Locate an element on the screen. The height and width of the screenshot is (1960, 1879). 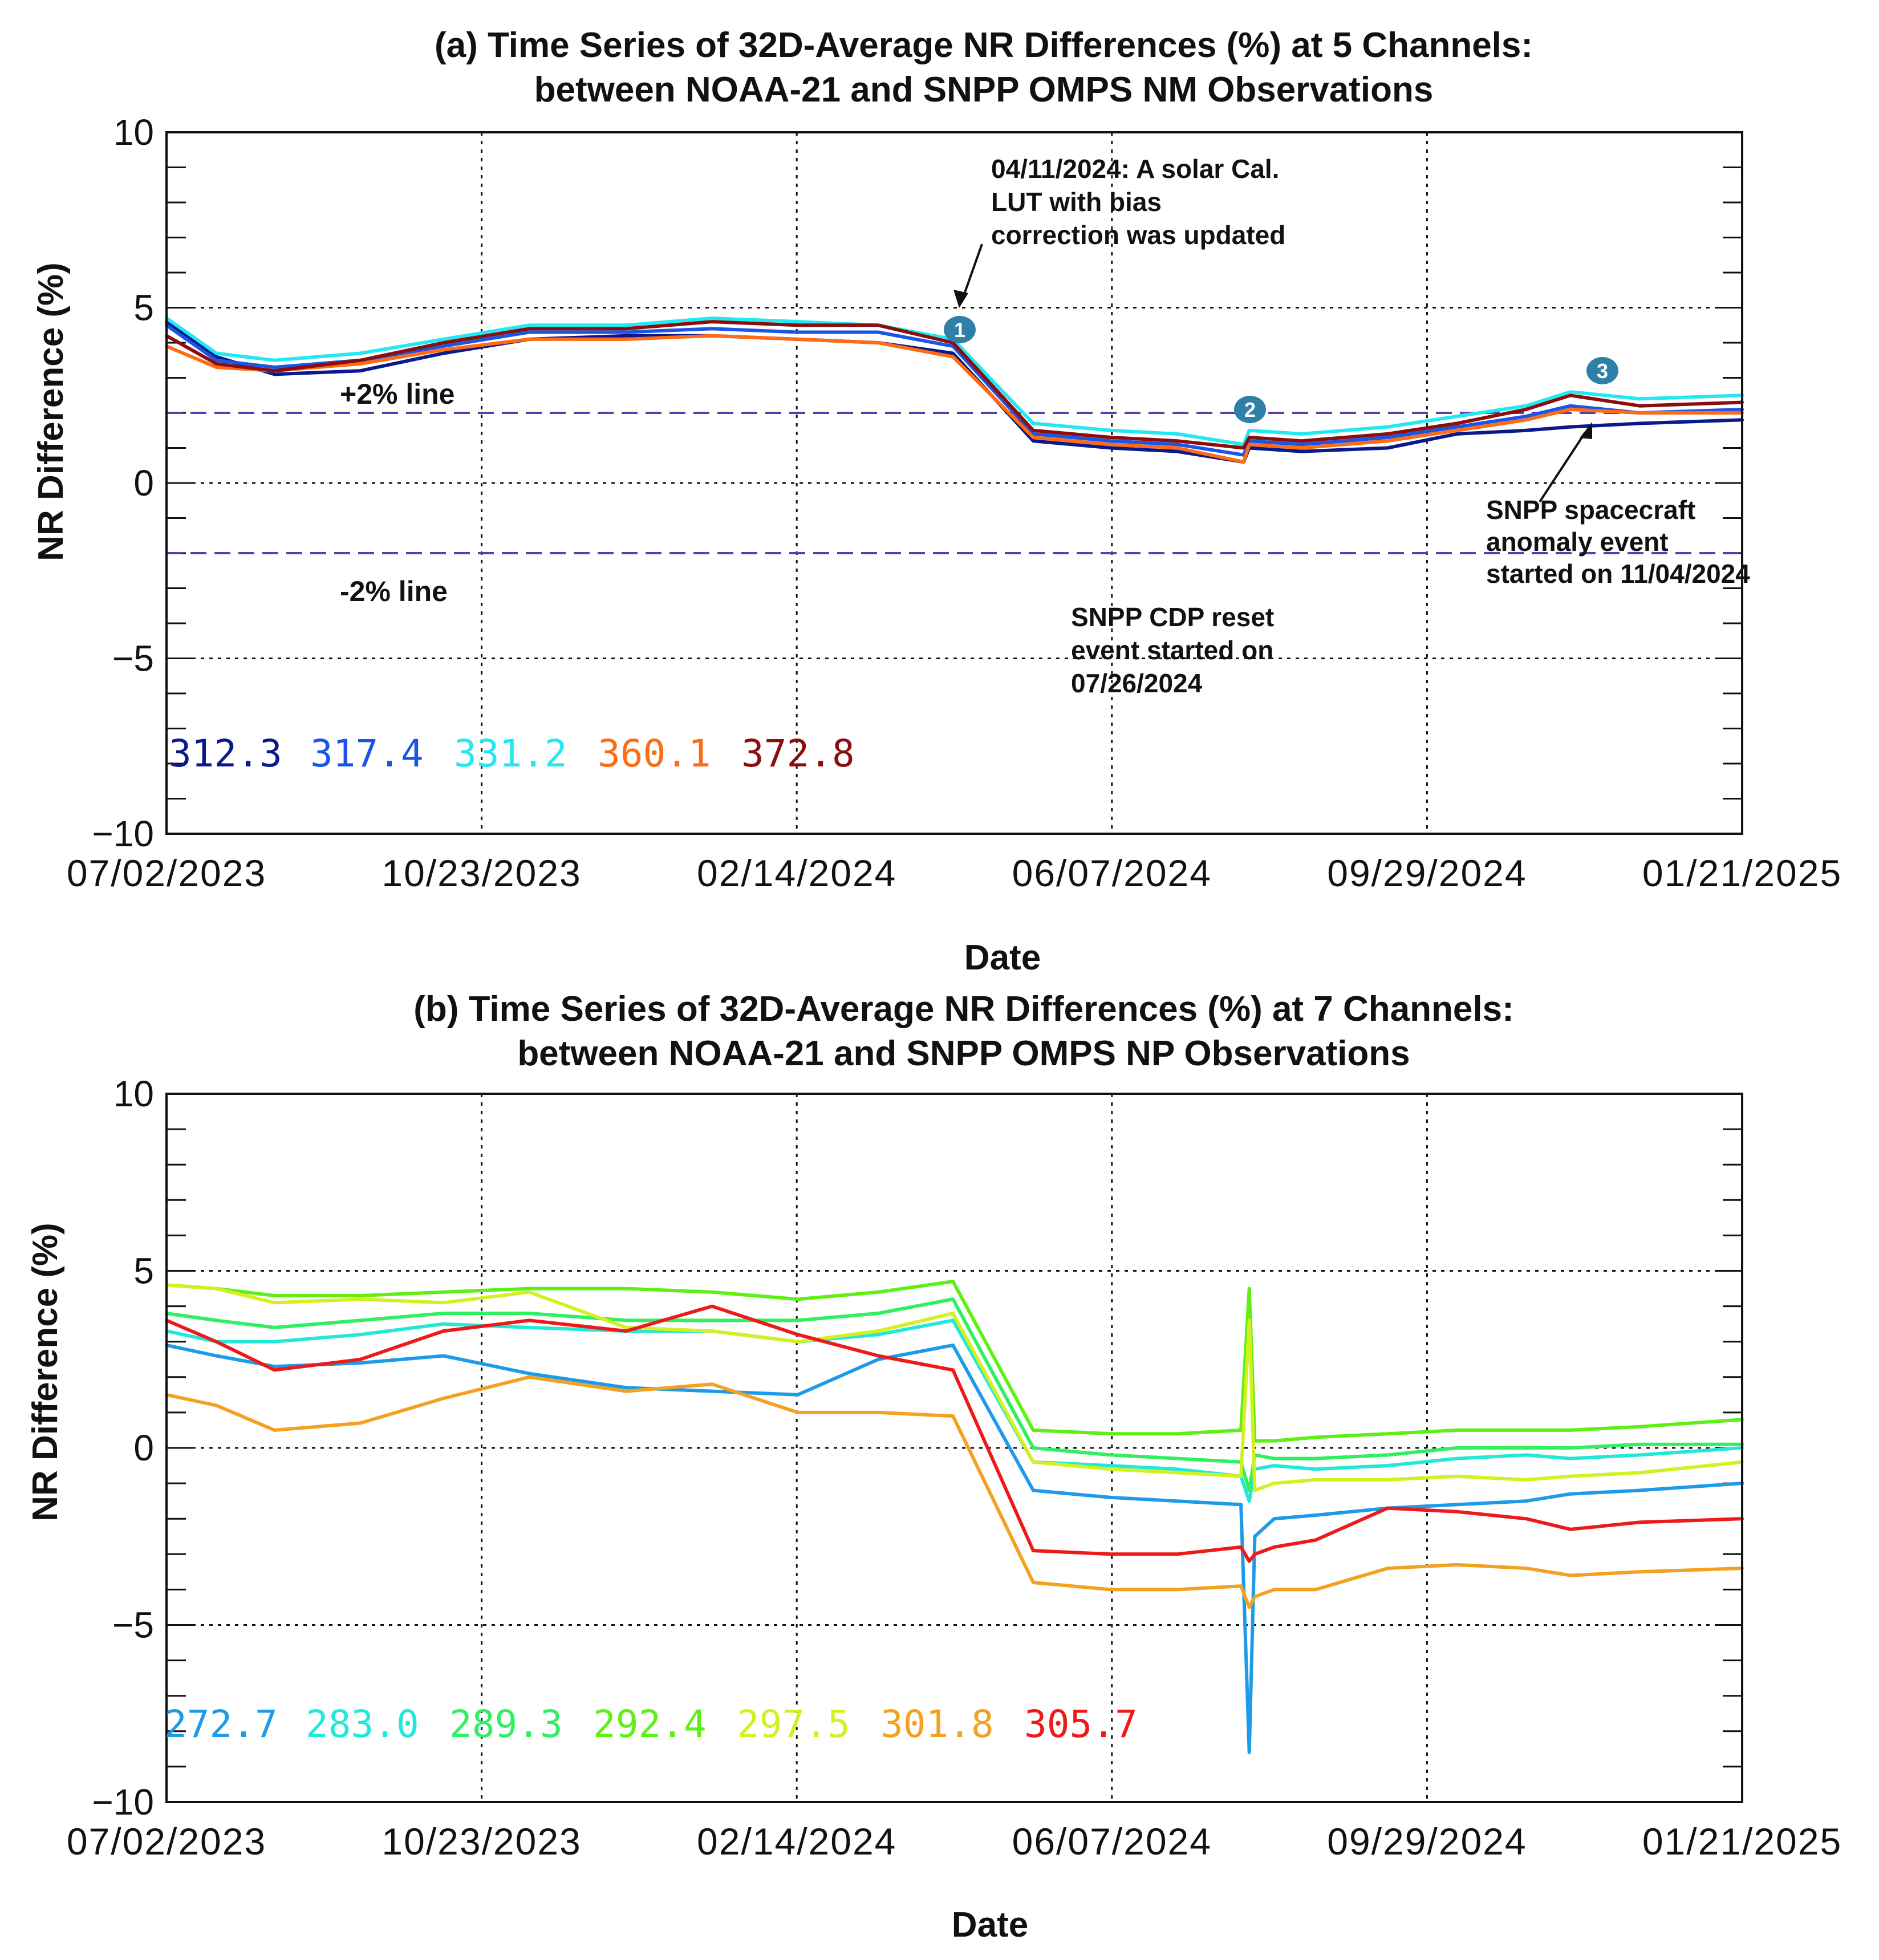
annotation-1-line-1: 04/11/2024: A solar Cal. is located at coordinates (1135, 169).